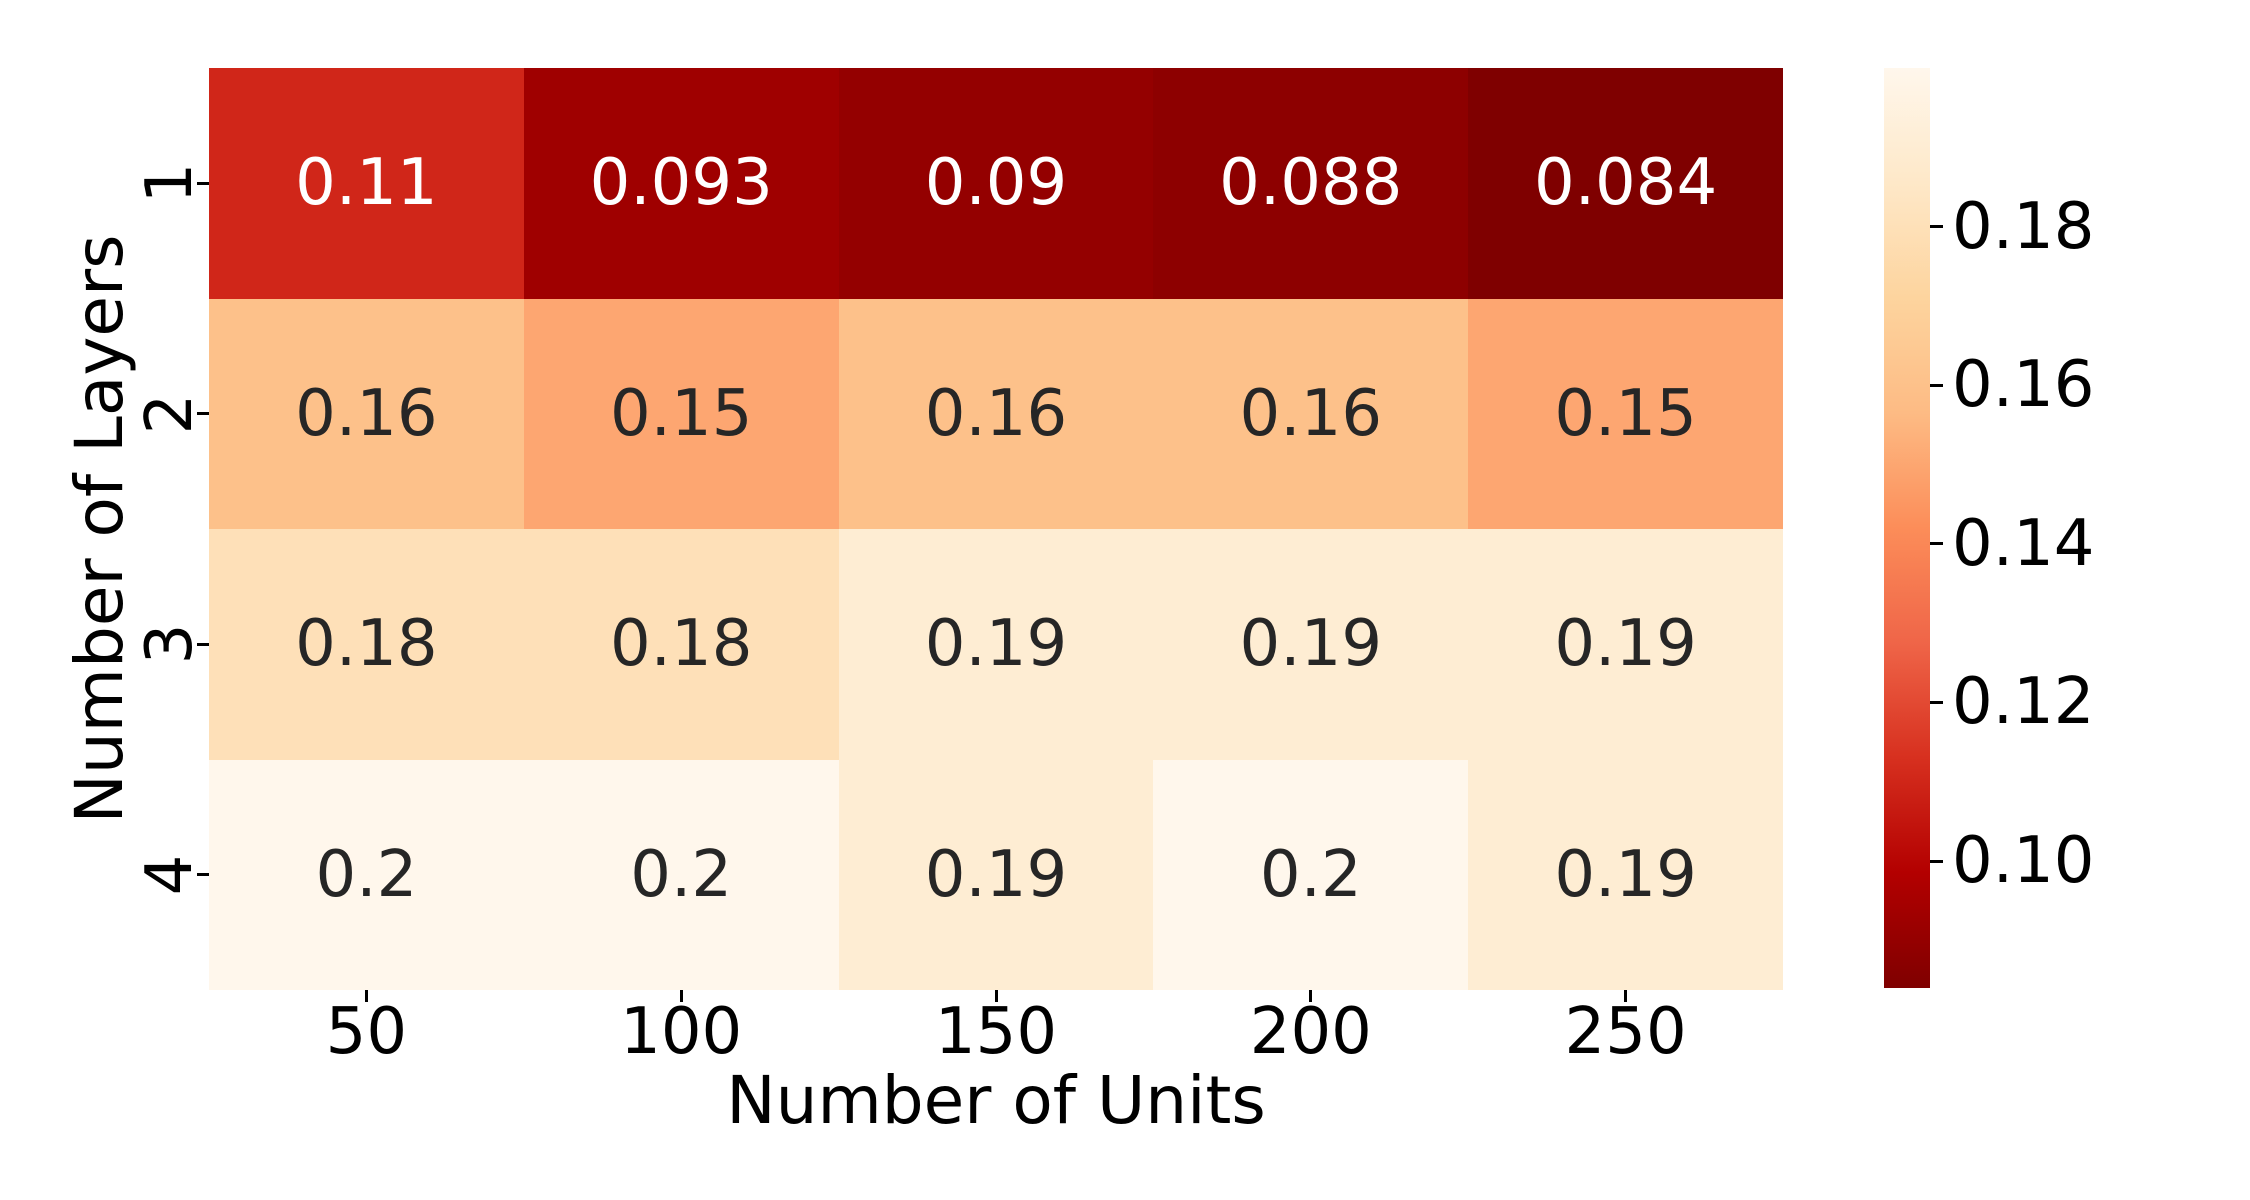 Image resolution: width=2250 pixels, height=1200 pixels. I want to click on heatmap-cell-r1-c5: 0.084, so click(1625, 183).